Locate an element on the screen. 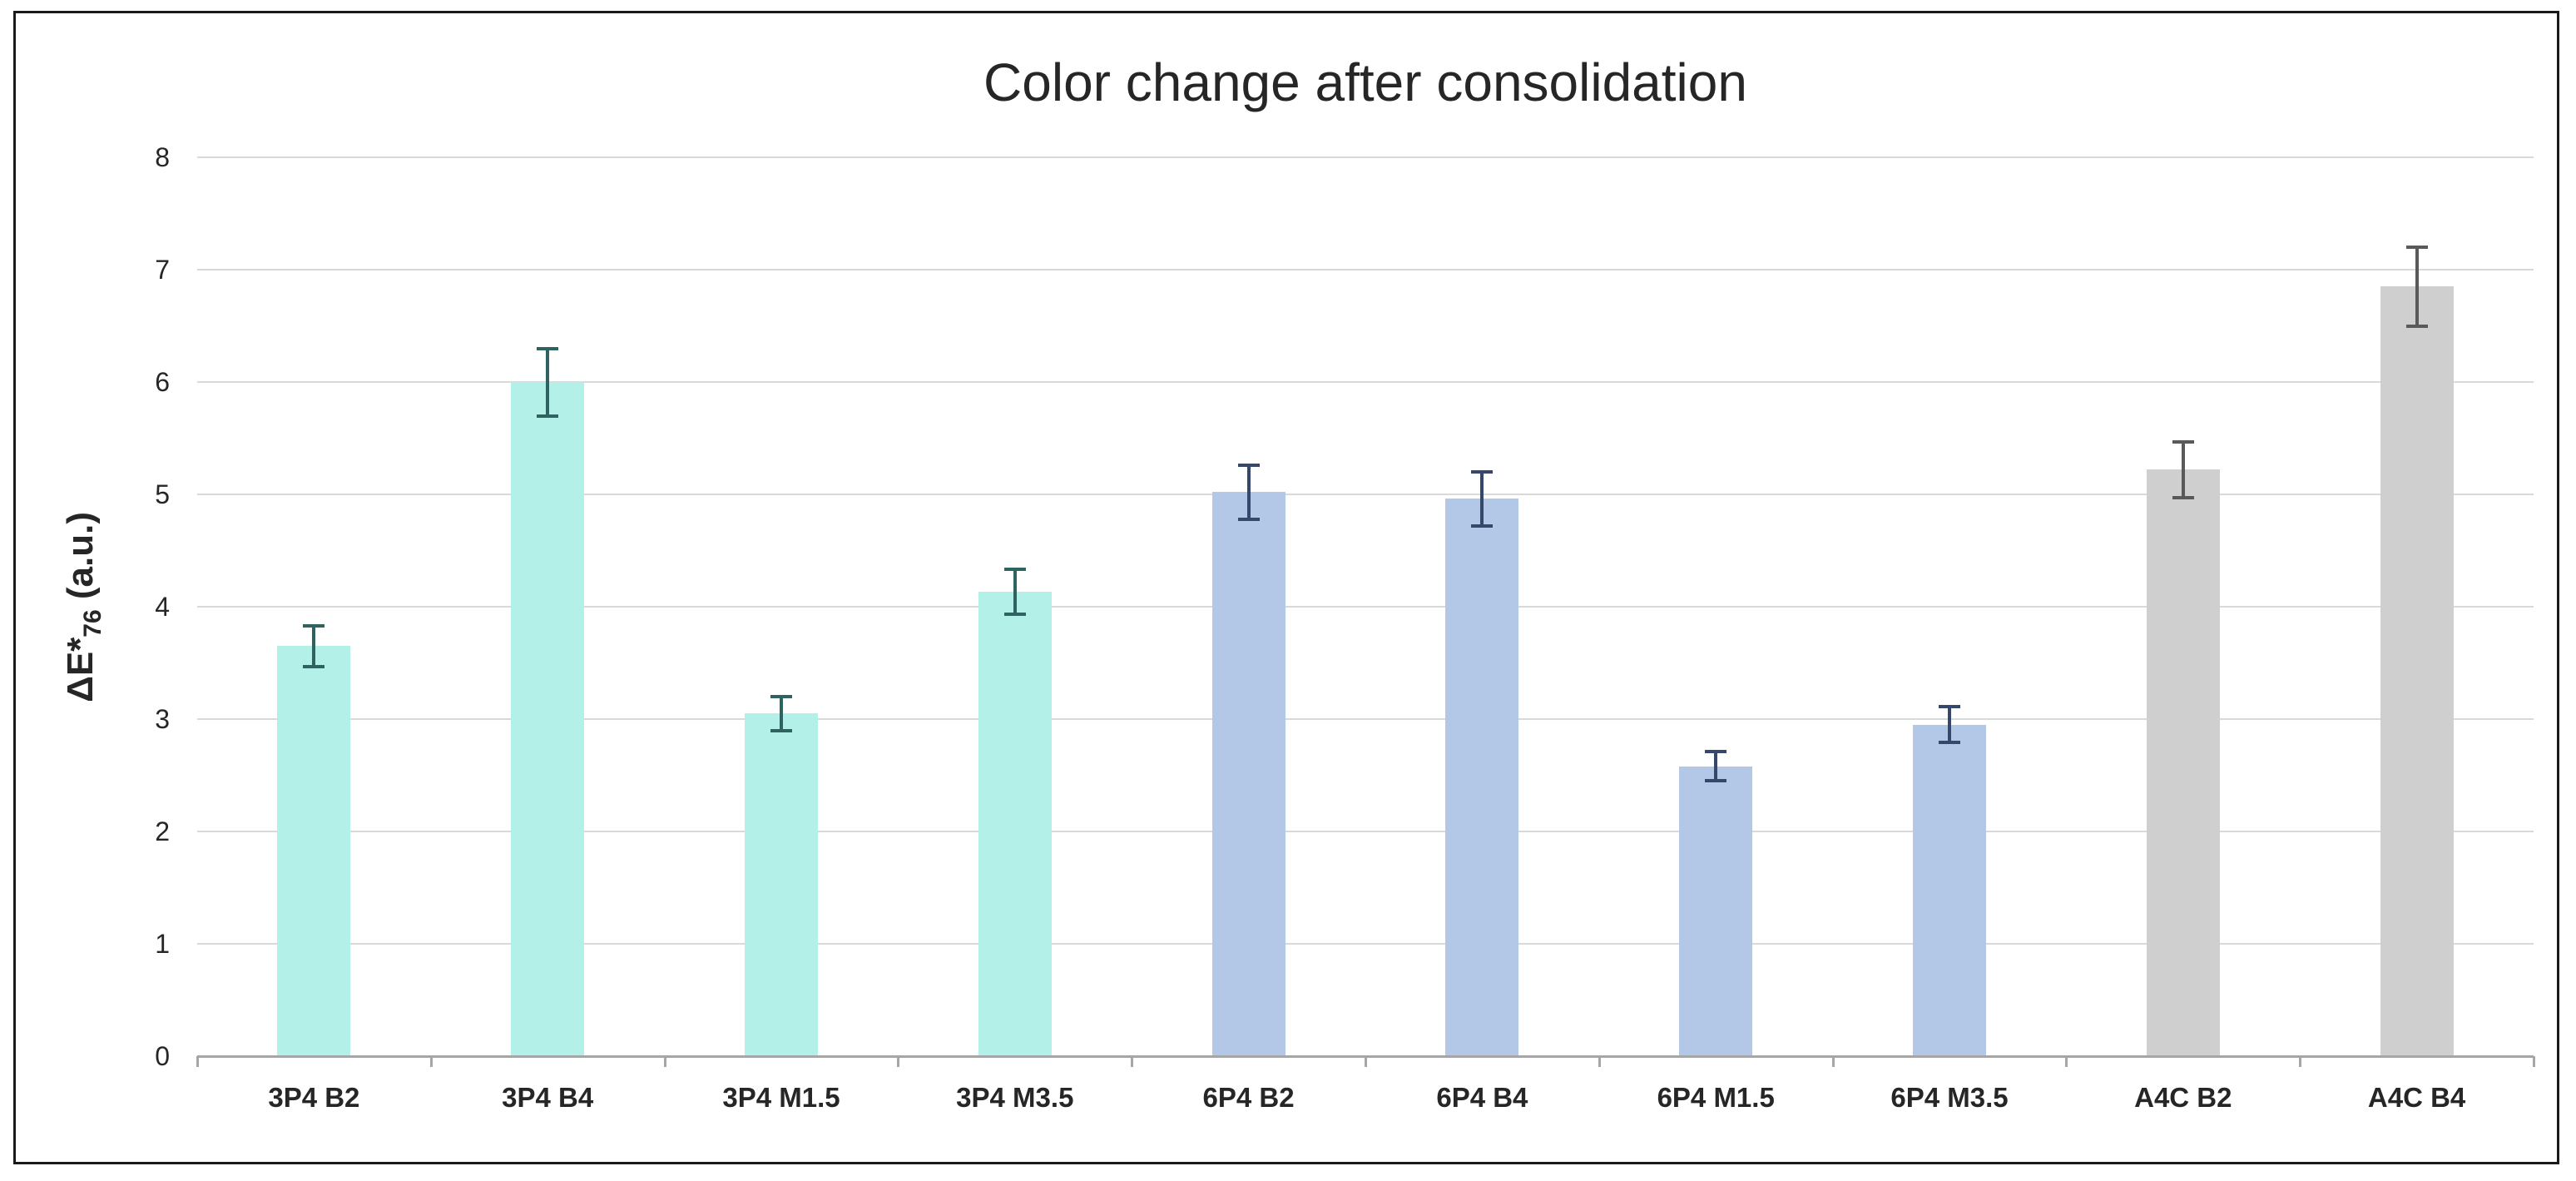  x-axis-category-label: 3P4 M1.5 is located at coordinates (781, 1097).